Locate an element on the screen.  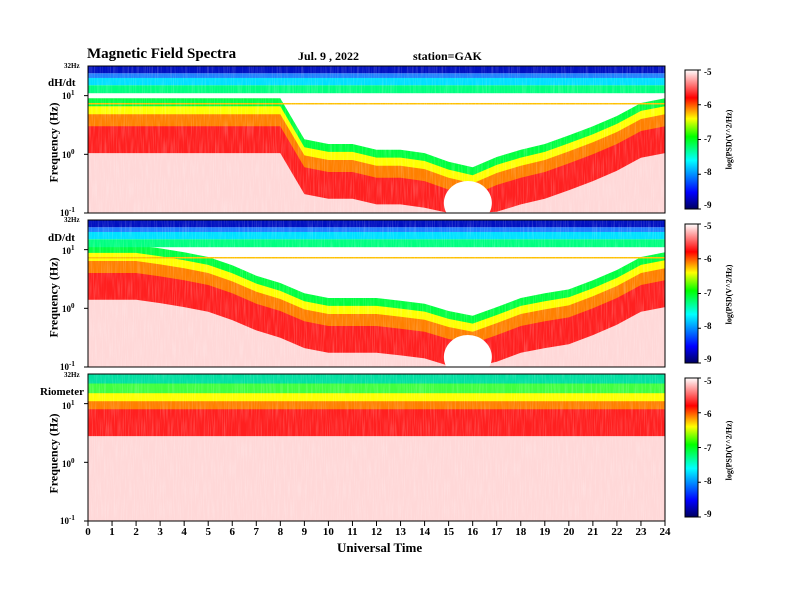
x-tick-label: 24 is located at coordinates (665, 532).